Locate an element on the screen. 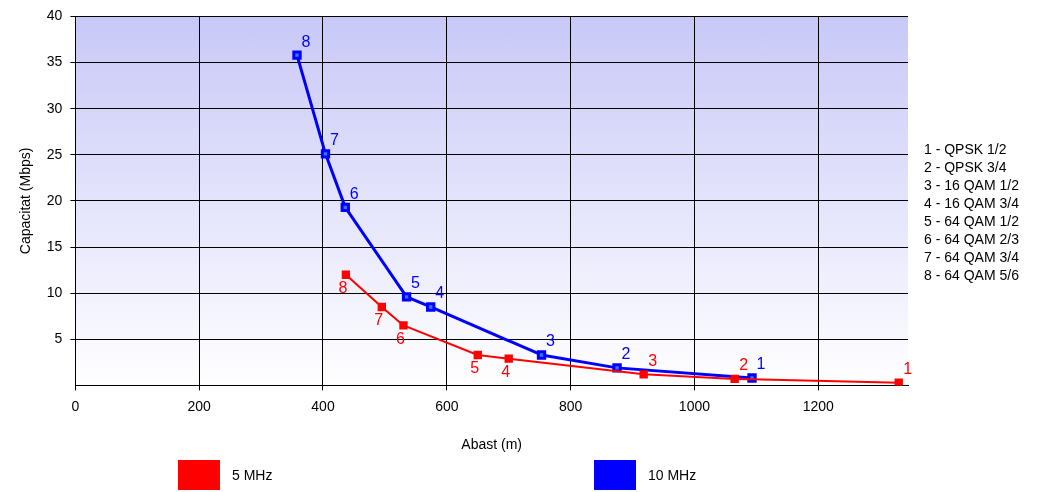 The width and height of the screenshot is (1044, 492). x-tick-label: 400 is located at coordinates (323, 405).